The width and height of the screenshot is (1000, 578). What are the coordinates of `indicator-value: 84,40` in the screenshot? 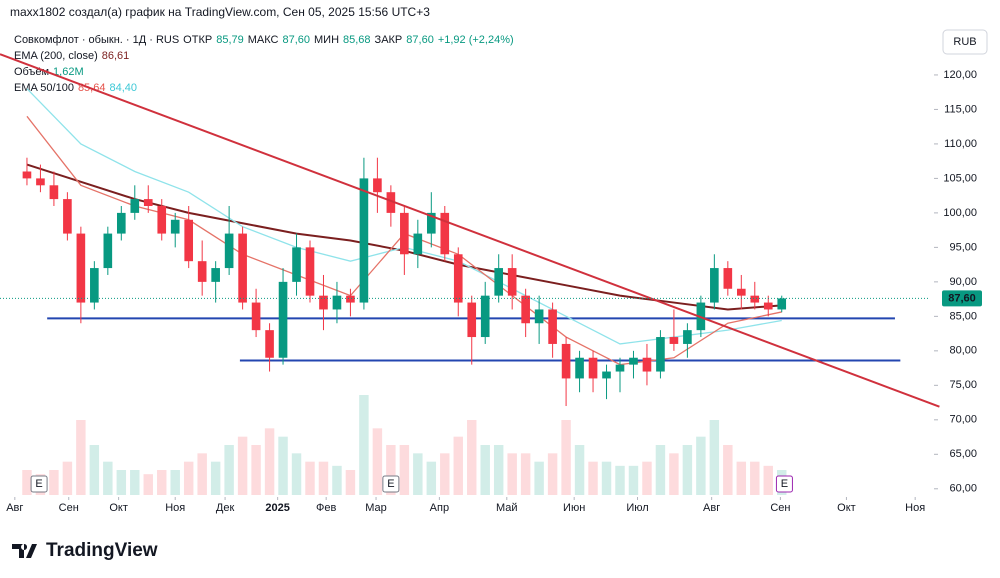 It's located at (123, 88).